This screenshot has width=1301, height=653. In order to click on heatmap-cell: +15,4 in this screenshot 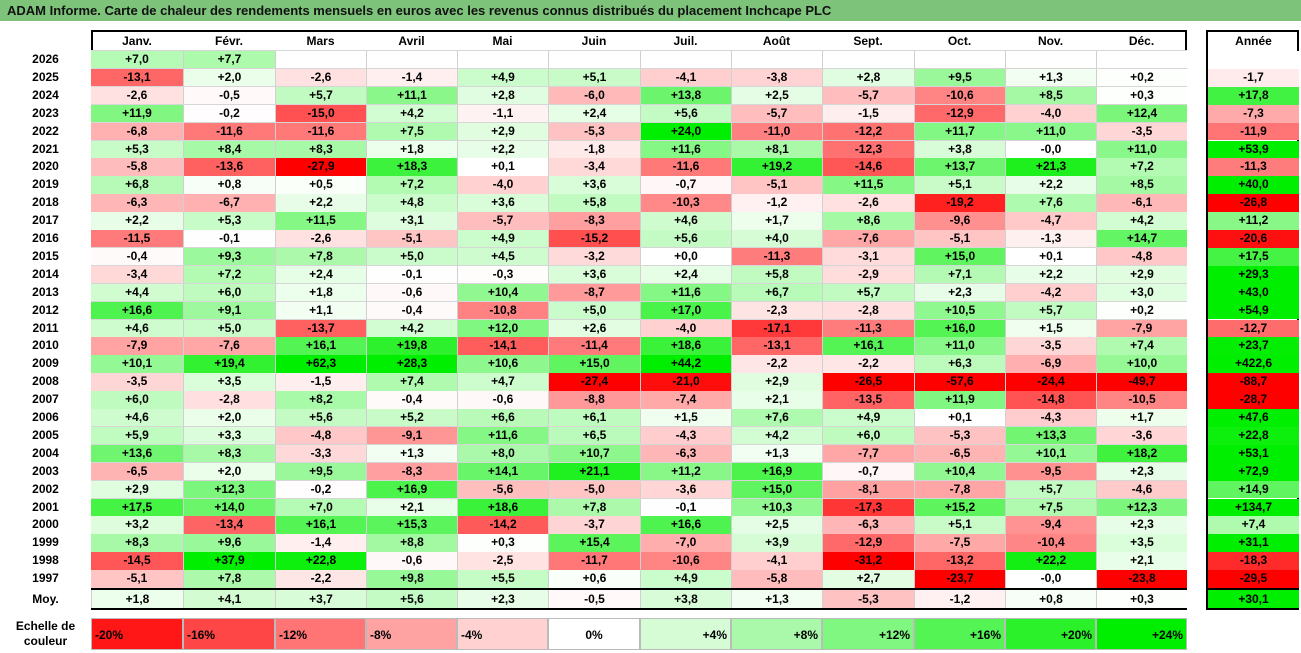, I will do `click(594, 543)`.